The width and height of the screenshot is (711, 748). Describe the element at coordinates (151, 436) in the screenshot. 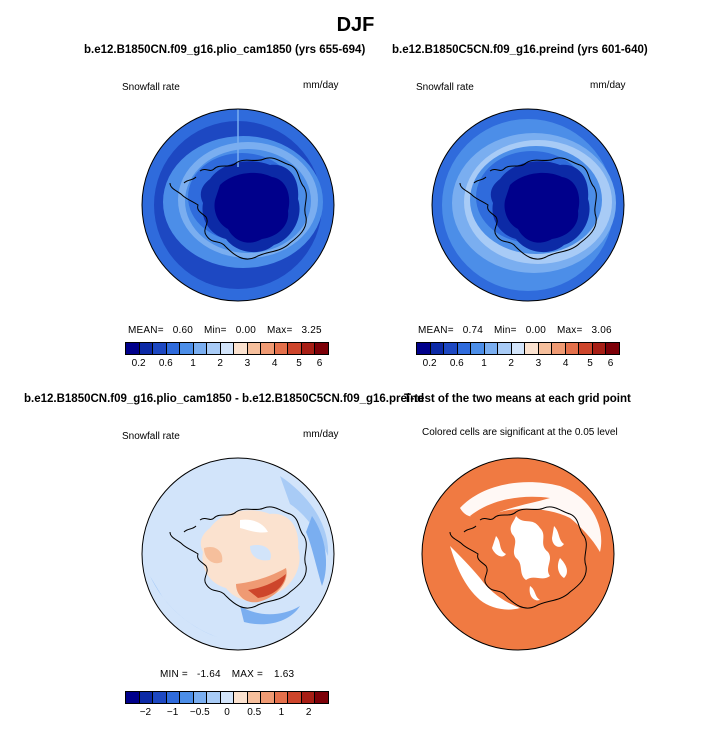

I see `panel3-variable-label: Snowfall rate` at that location.